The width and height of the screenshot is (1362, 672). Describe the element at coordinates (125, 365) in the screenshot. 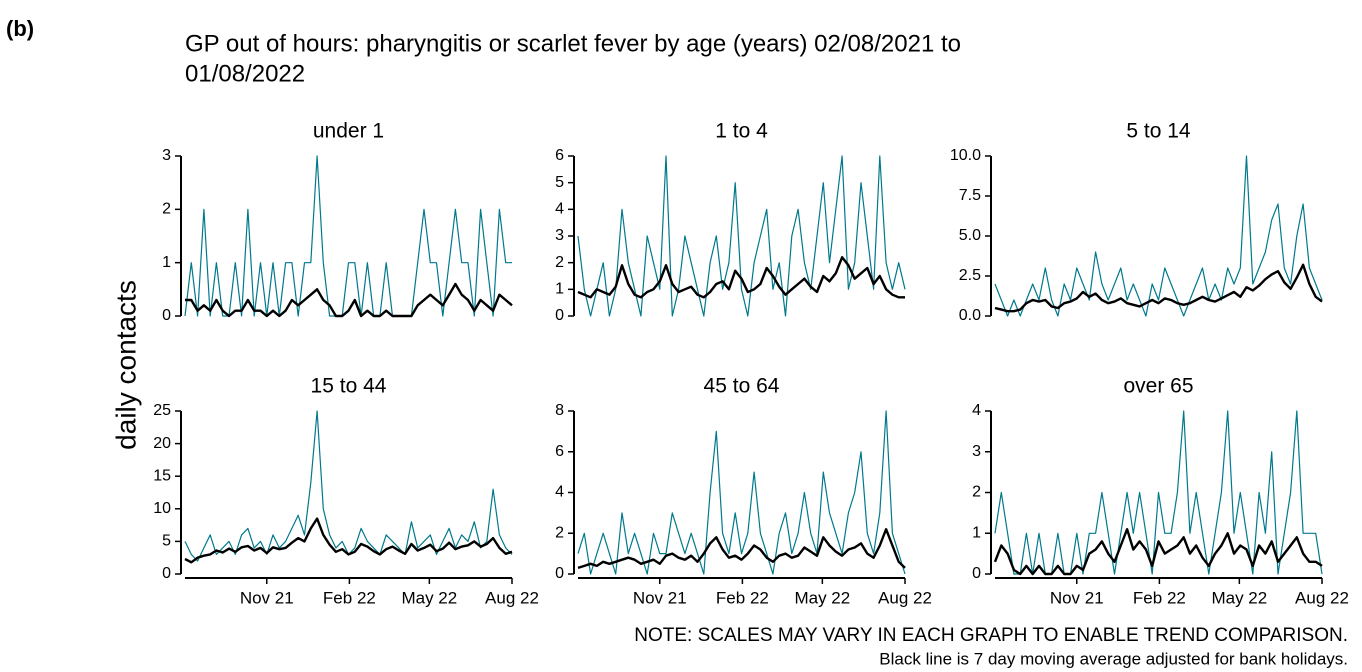

I see `y-axis-label: daily contacts` at that location.